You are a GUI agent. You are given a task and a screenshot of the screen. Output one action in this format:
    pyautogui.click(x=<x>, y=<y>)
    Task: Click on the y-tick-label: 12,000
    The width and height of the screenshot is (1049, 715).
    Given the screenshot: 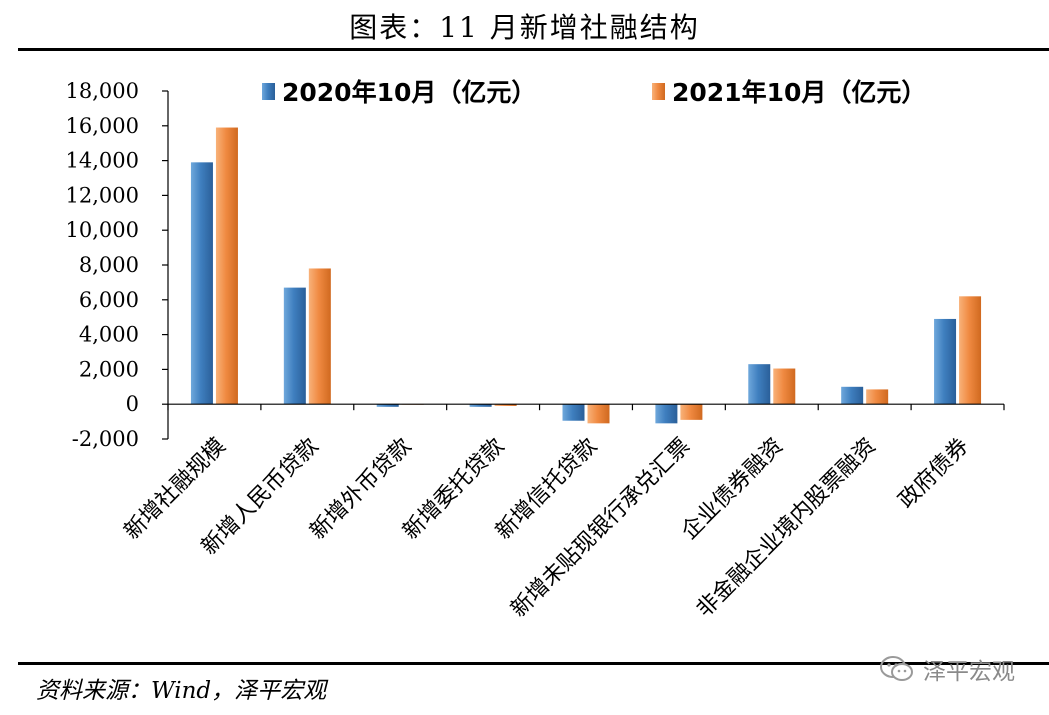 What is the action you would take?
    pyautogui.click(x=102, y=195)
    